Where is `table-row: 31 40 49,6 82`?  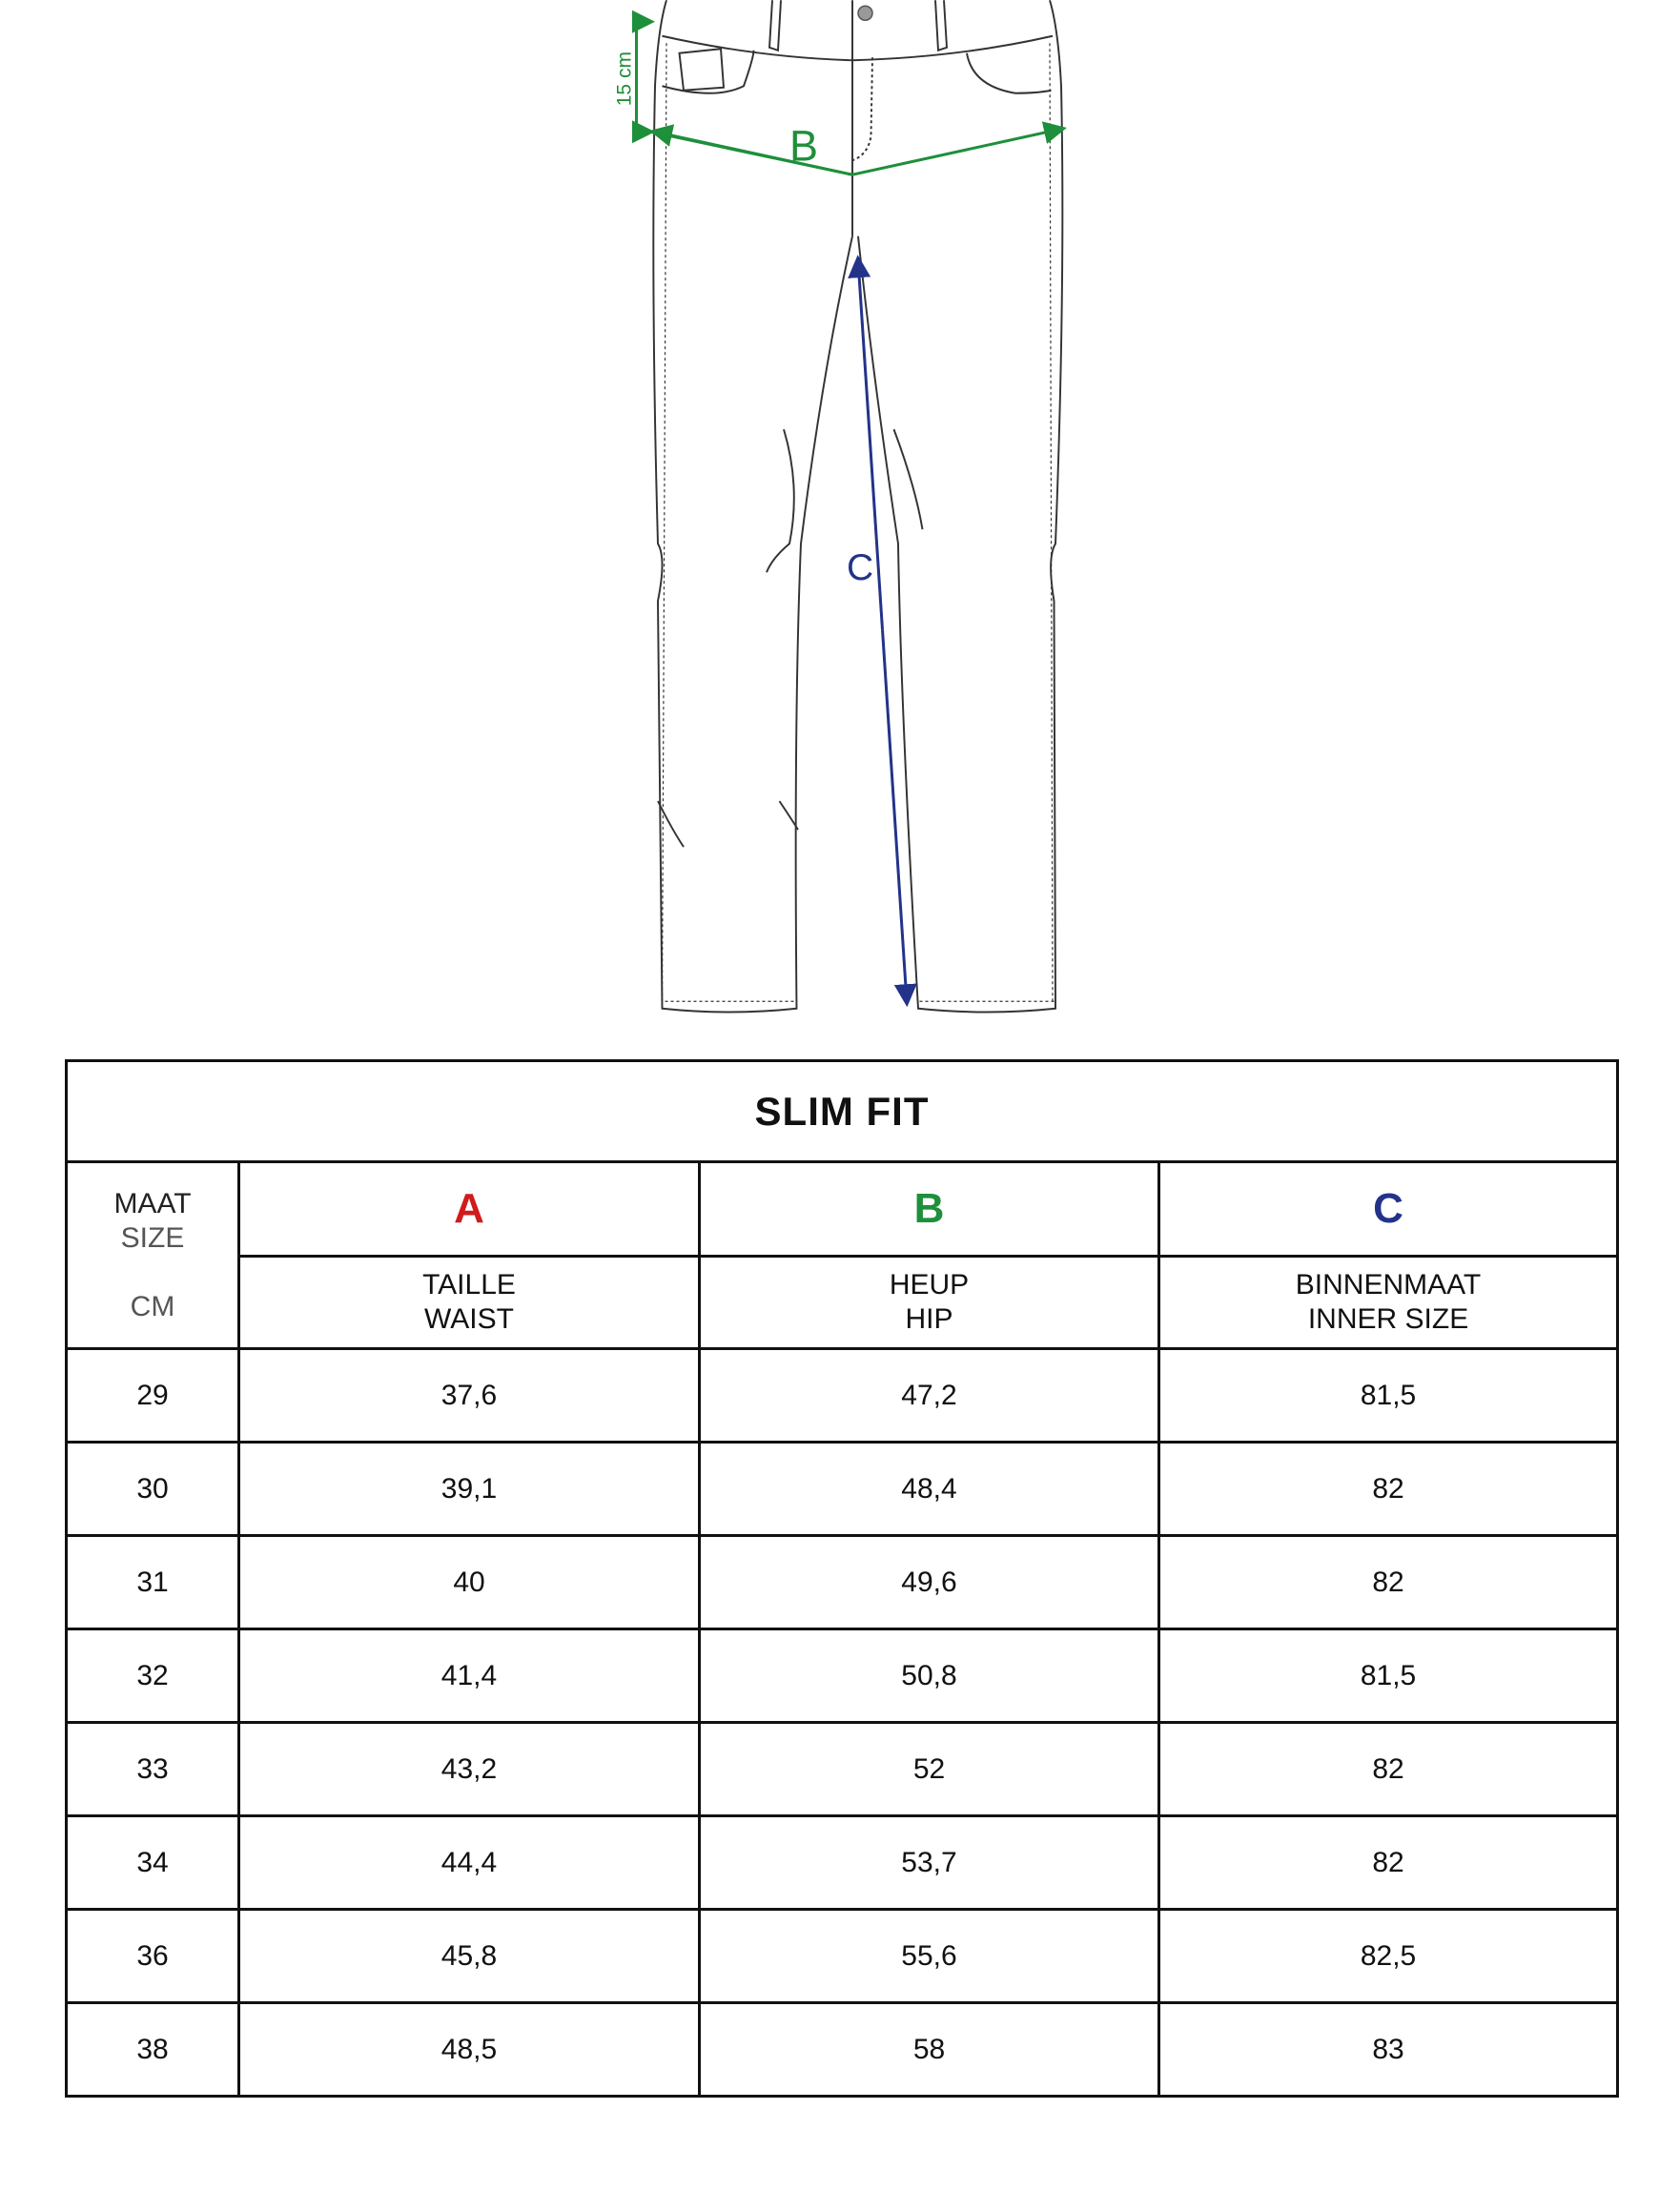 table-row: 31 40 49,6 82 is located at coordinates (842, 1582).